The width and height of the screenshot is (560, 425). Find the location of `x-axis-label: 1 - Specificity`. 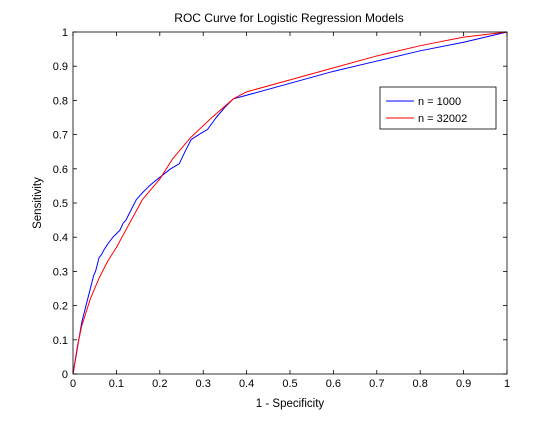

x-axis-label: 1 - Specificity is located at coordinates (290, 404).